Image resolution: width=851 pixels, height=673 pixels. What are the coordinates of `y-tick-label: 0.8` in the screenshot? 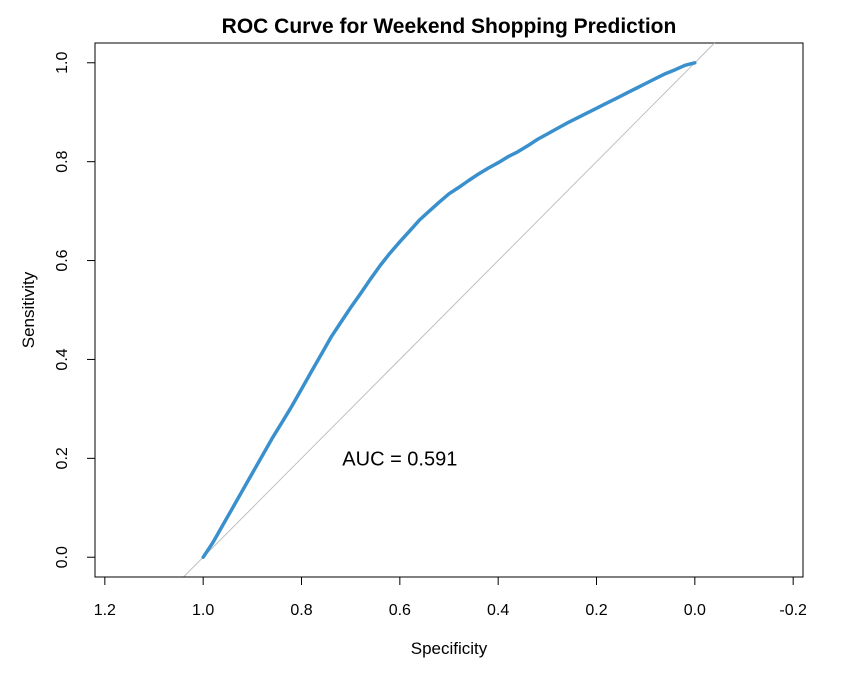 It's located at (62, 161).